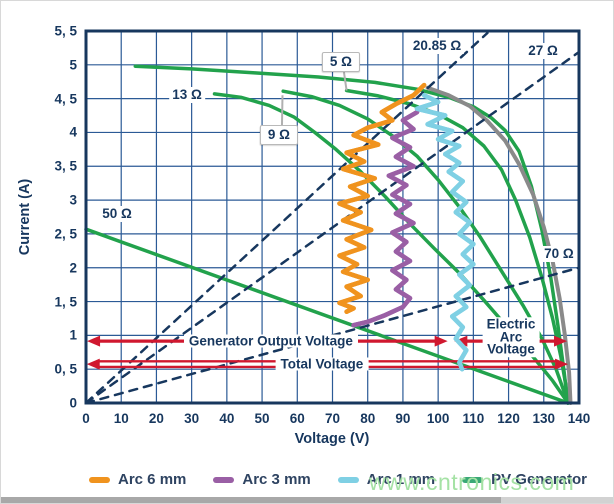  I want to click on electric-arc-voltage-label: Electric Arc Voltage, so click(511, 336).